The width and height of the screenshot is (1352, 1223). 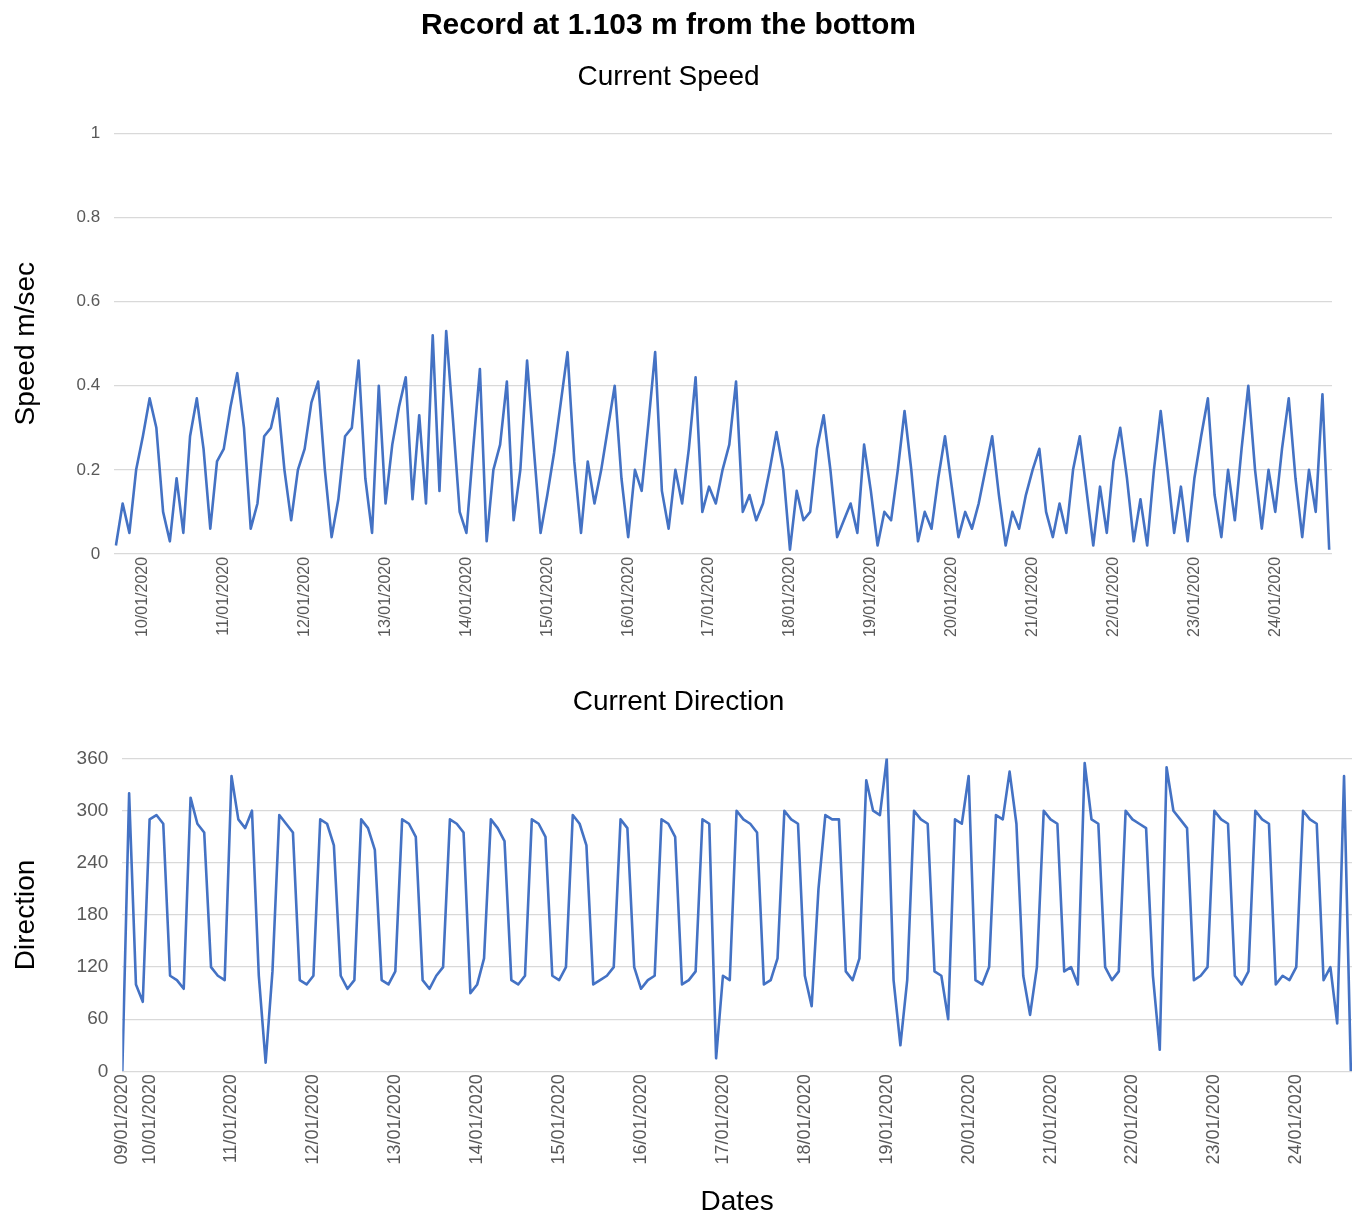 What do you see at coordinates (95, 133) in the screenshot?
I see `y-tick-label: 1` at bounding box center [95, 133].